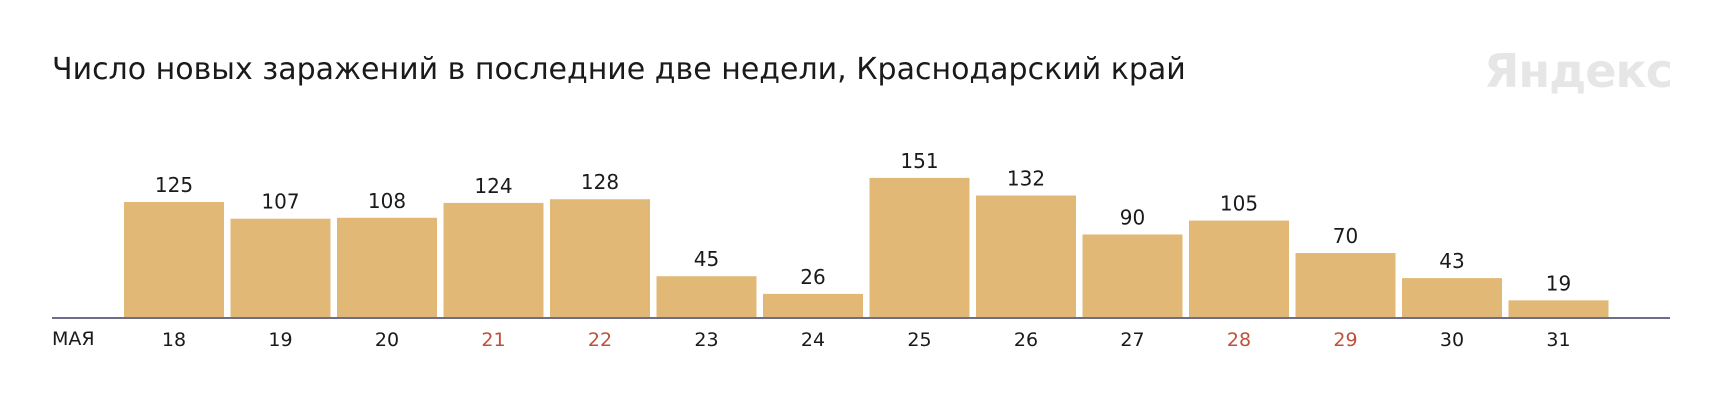  I want to click on tick-labels-layer: 18 19 20 21 22 23 24 25 26 27 28 29 30 31, so click(866, 340).